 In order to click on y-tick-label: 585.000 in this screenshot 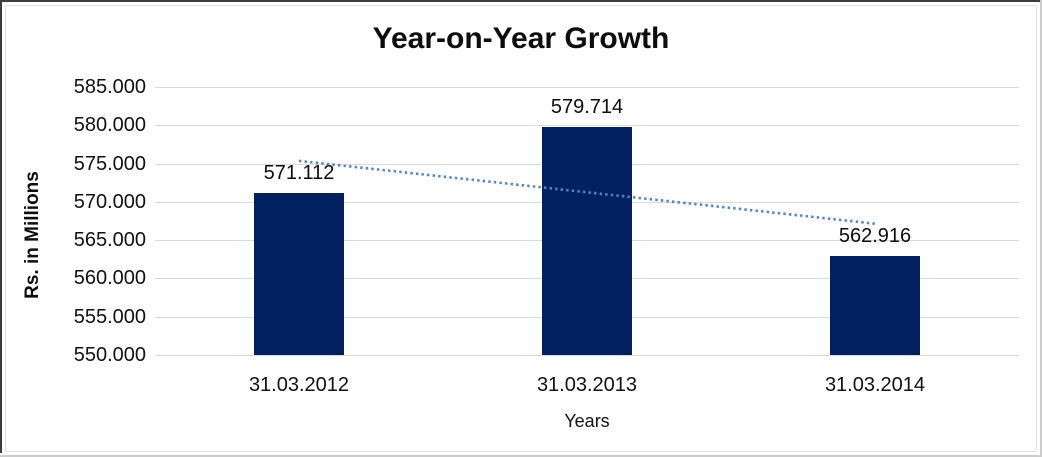, I will do `click(109, 87)`.